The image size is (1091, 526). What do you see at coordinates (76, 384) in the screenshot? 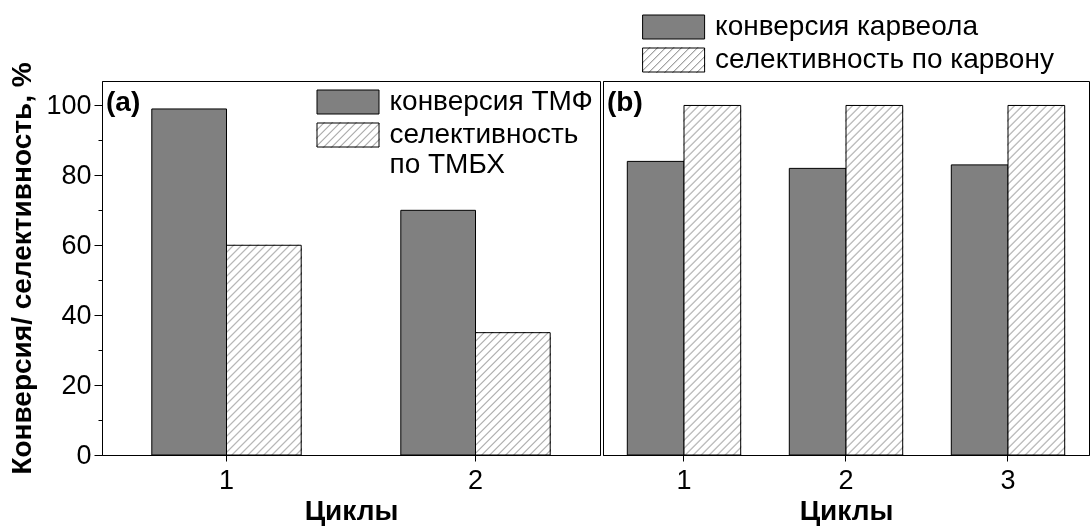
I see `y-tick-label: 20` at bounding box center [76, 384].